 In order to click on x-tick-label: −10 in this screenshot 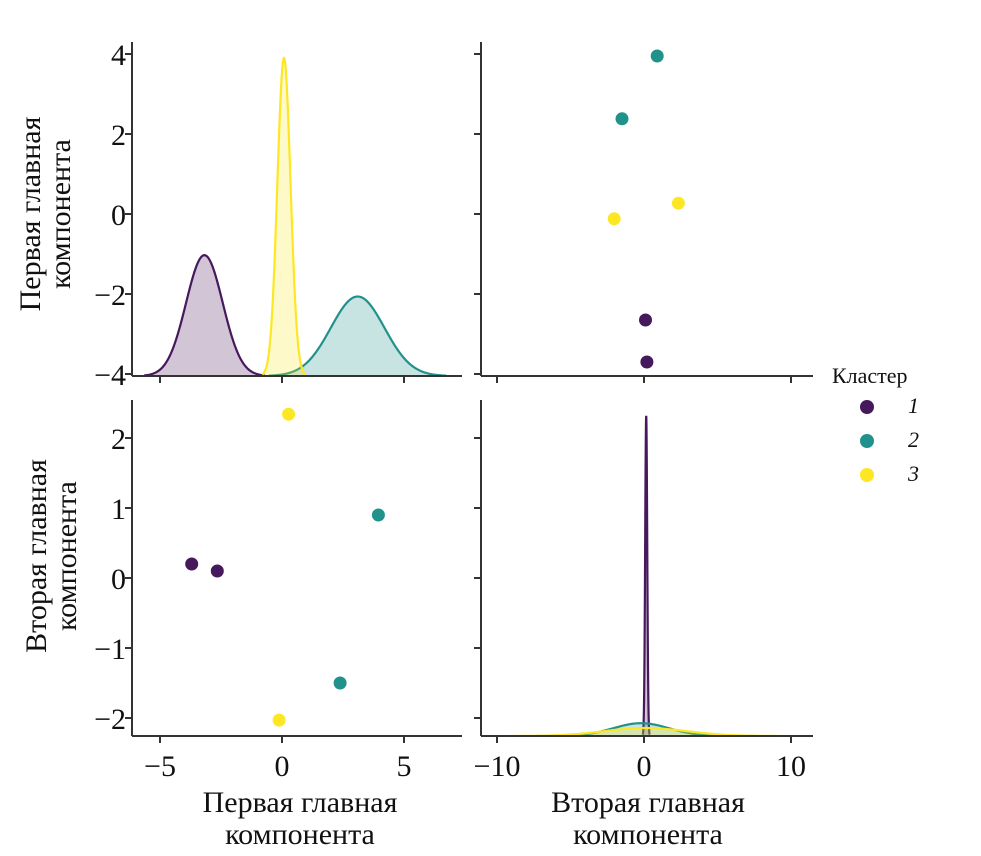, I will do `click(497, 766)`.